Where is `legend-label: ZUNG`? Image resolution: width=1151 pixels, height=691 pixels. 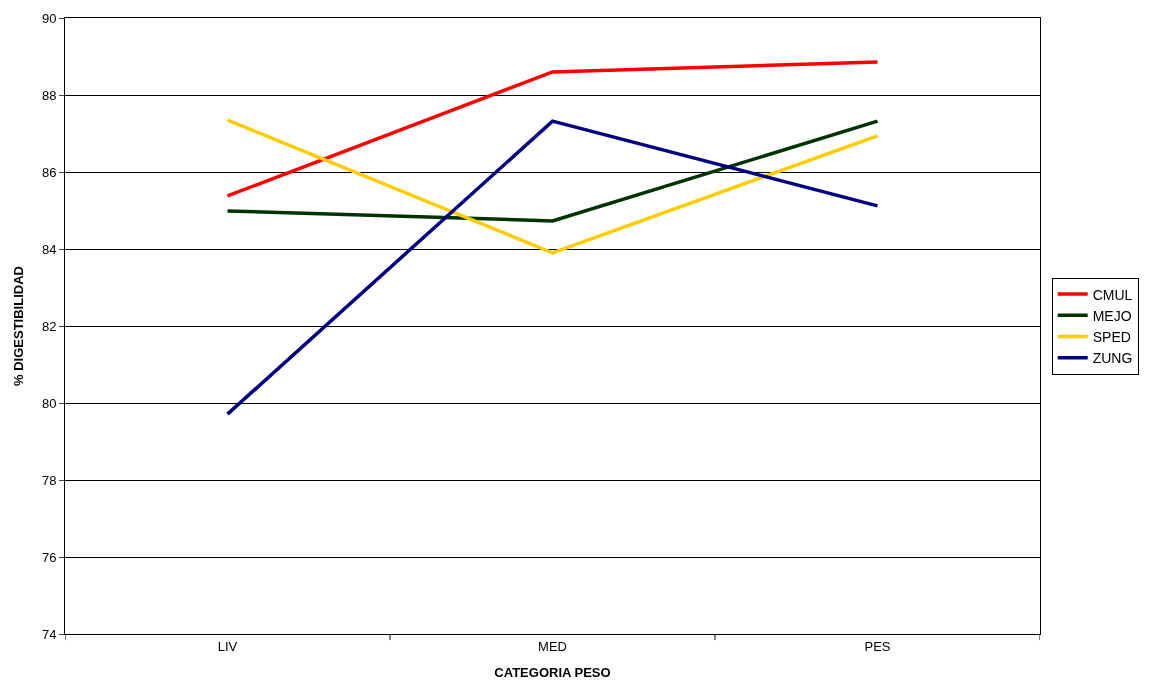
legend-label: ZUNG is located at coordinates (1112, 358).